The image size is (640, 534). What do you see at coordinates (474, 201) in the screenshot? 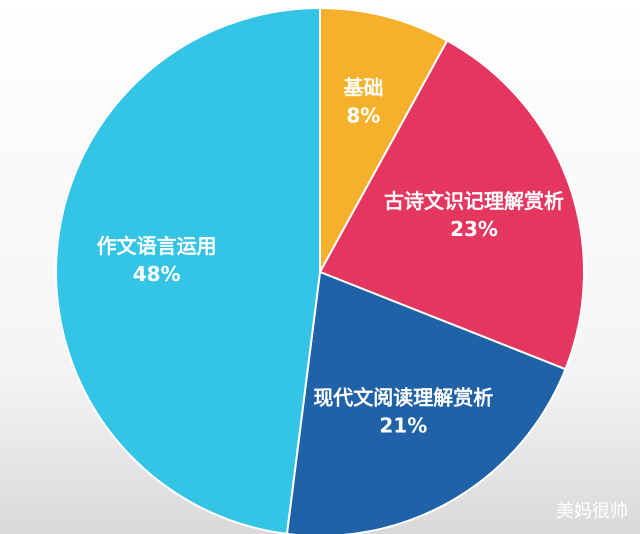
I see `slice-label: 古诗文识记理解赏析` at bounding box center [474, 201].